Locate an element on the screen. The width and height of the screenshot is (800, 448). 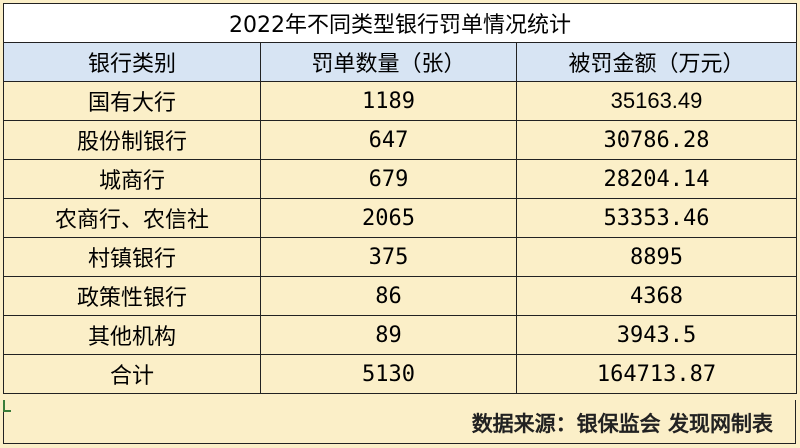
title-row: 2022年不同类型银行罚单情况统计 is located at coordinates (400, 23).